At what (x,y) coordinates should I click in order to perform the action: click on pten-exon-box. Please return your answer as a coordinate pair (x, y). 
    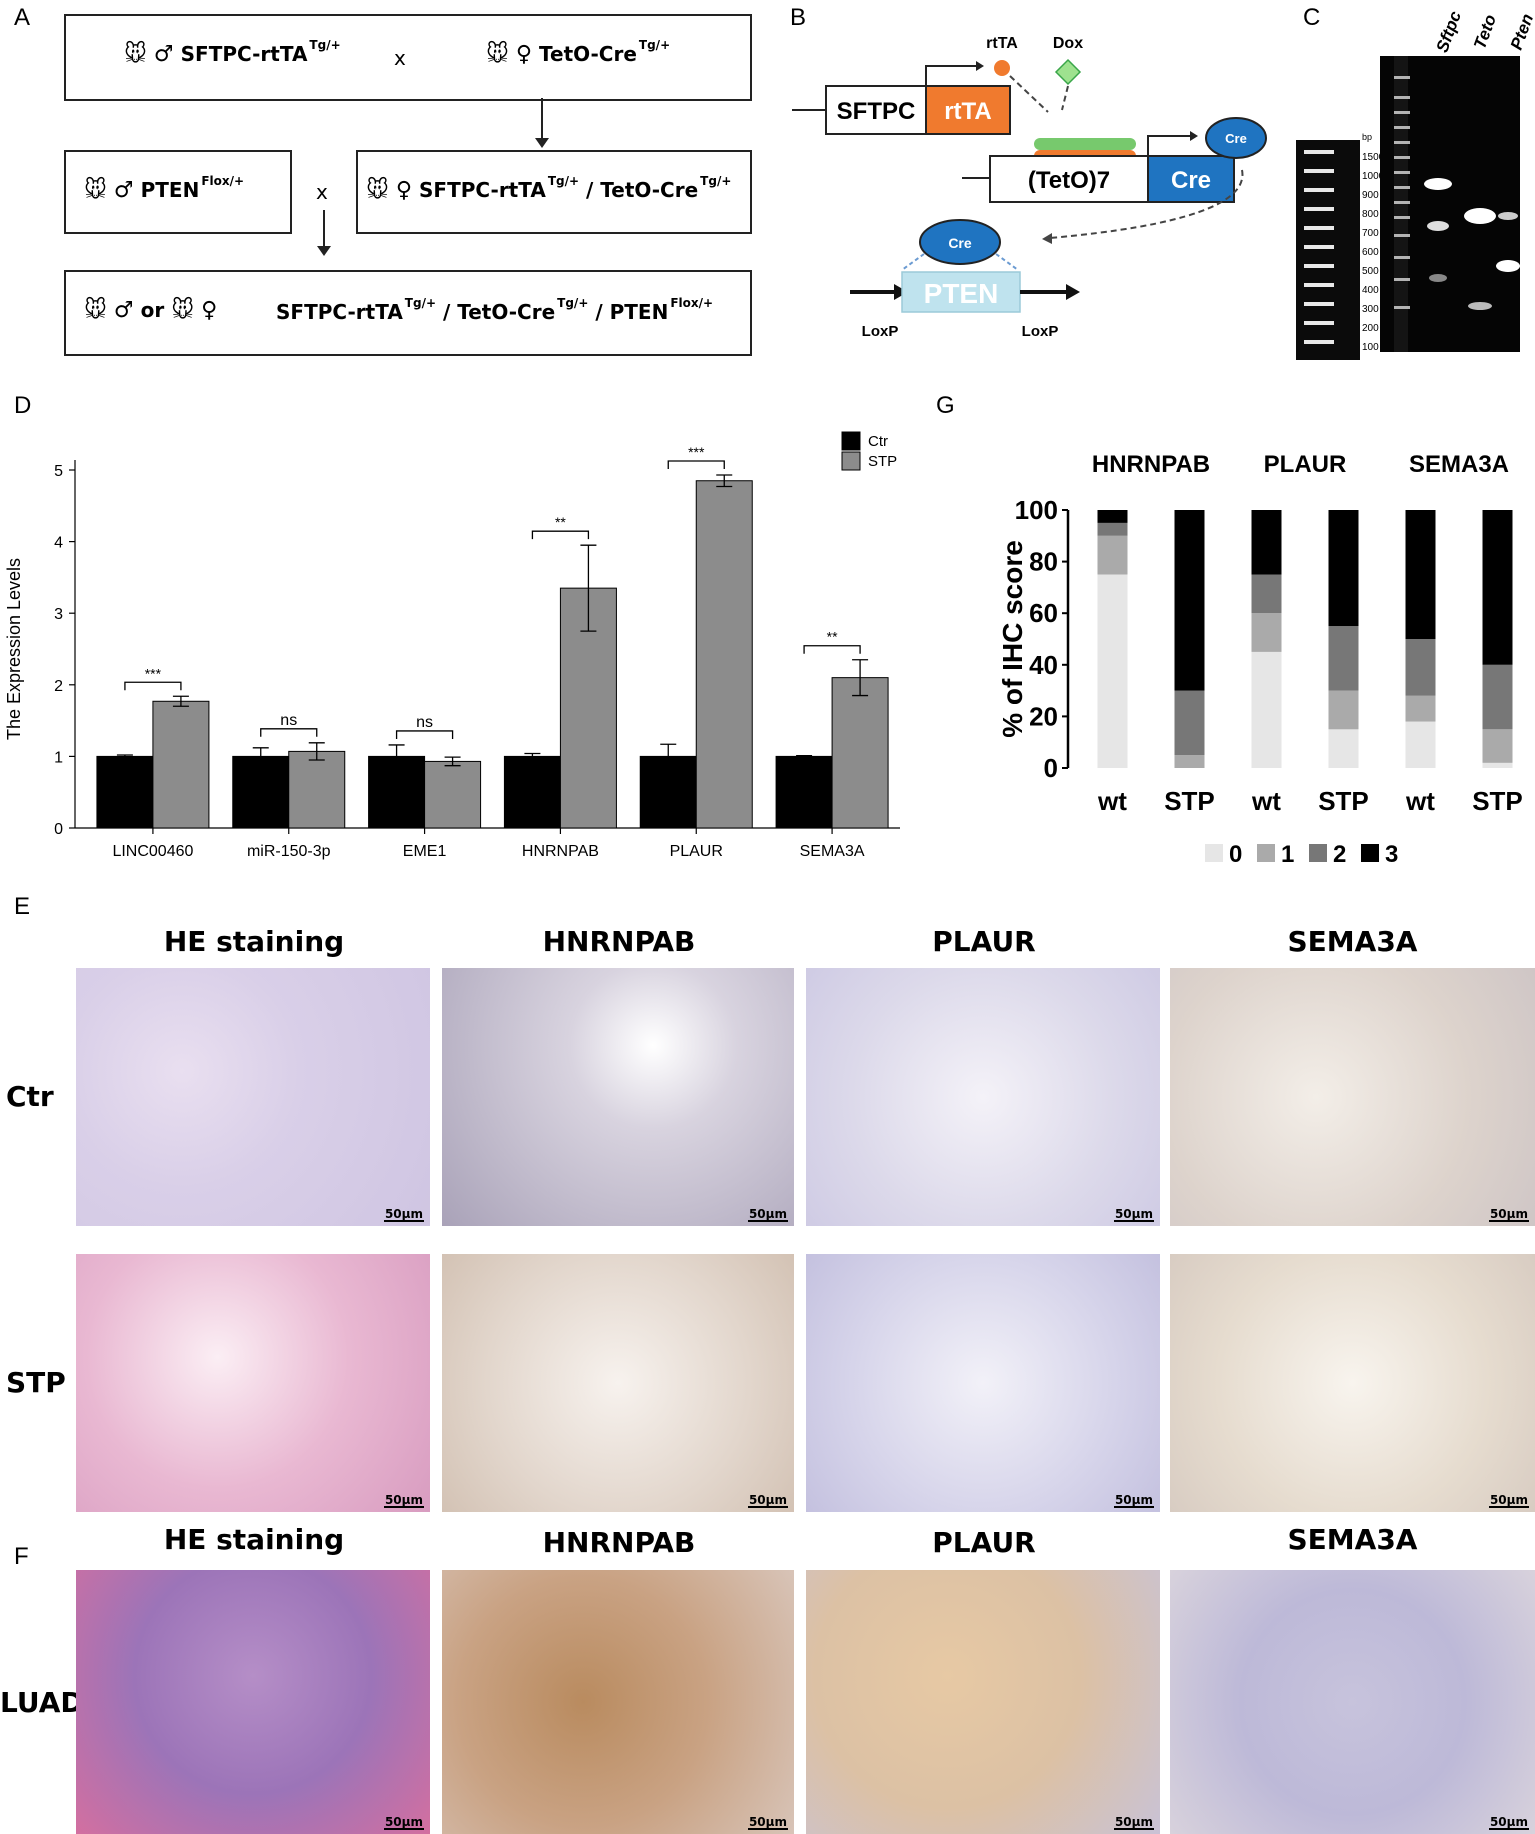
    Looking at the image, I should click on (961, 292).